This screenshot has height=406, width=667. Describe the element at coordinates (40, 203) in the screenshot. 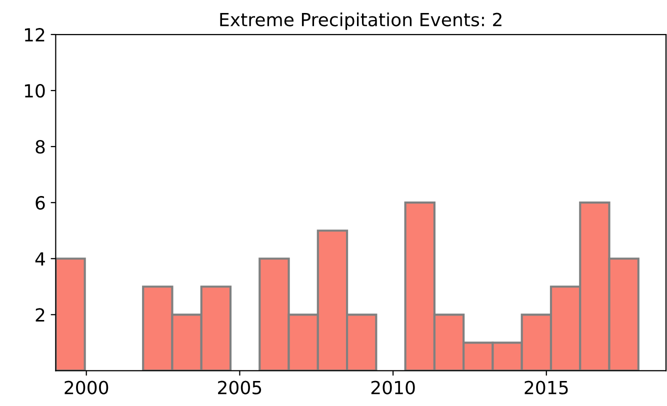

I see `y-tick-label: 6` at that location.